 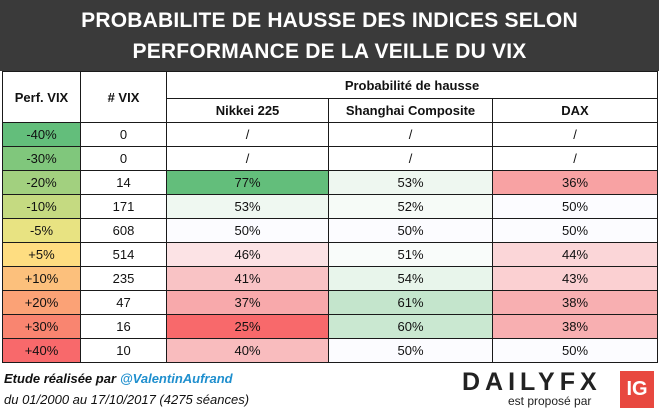 I want to click on cell-shanghai: 60%, so click(x=410, y=326).